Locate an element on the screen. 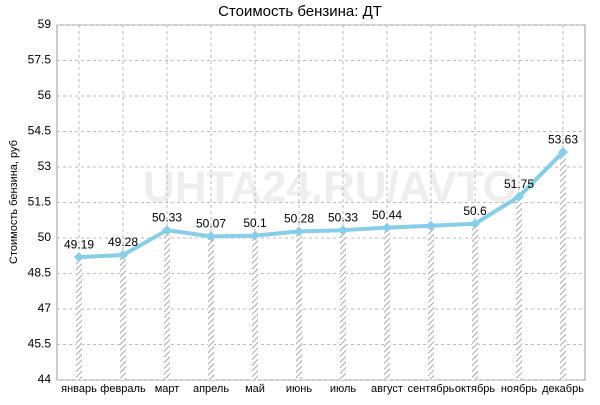  y-tick-label: 44 is located at coordinates (45, 379).